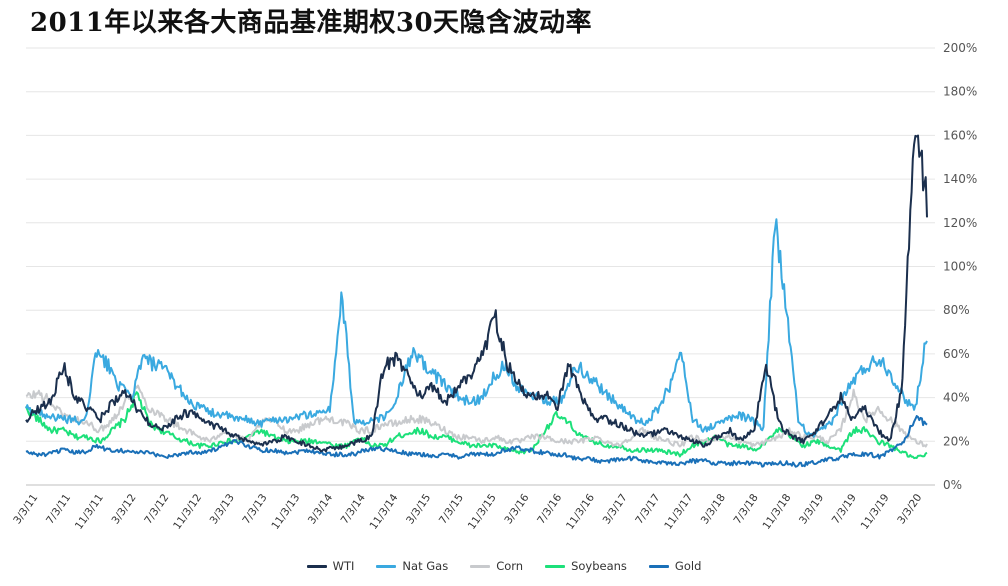 Image resolution: width=1008 pixels, height=586 pixels. Describe the element at coordinates (746, 509) in the screenshot. I see `x-tick-label: 7/3/18` at that location.